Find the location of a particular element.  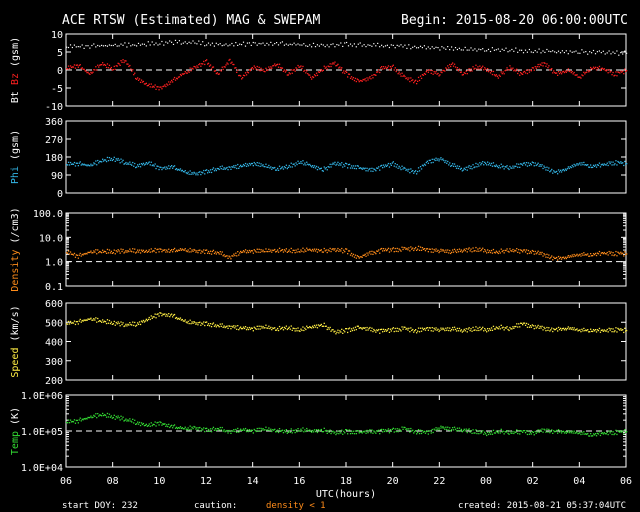

start-doy: start DOY: 232 is located at coordinates (100, 506).